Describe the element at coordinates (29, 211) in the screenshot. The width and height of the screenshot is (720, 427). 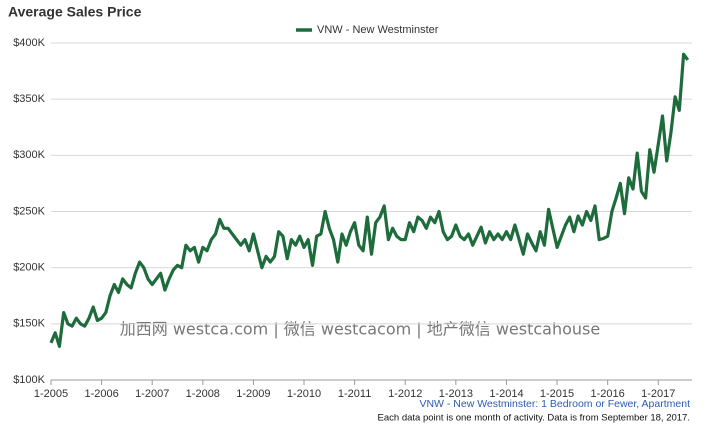
I see `y-tick-label: $250K` at that location.